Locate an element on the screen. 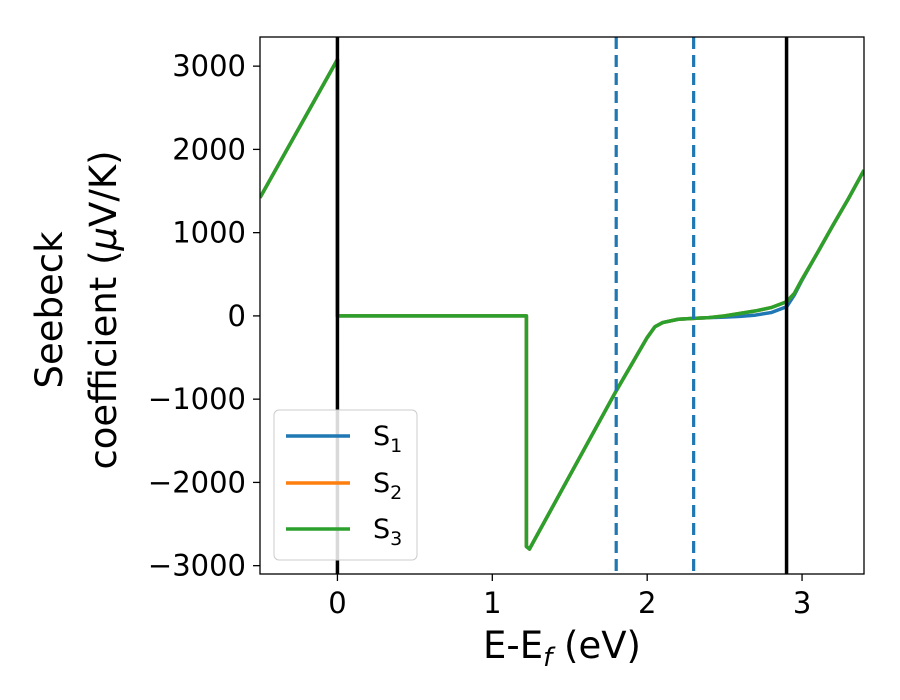  y-tick-label: −2000 is located at coordinates (197, 482).